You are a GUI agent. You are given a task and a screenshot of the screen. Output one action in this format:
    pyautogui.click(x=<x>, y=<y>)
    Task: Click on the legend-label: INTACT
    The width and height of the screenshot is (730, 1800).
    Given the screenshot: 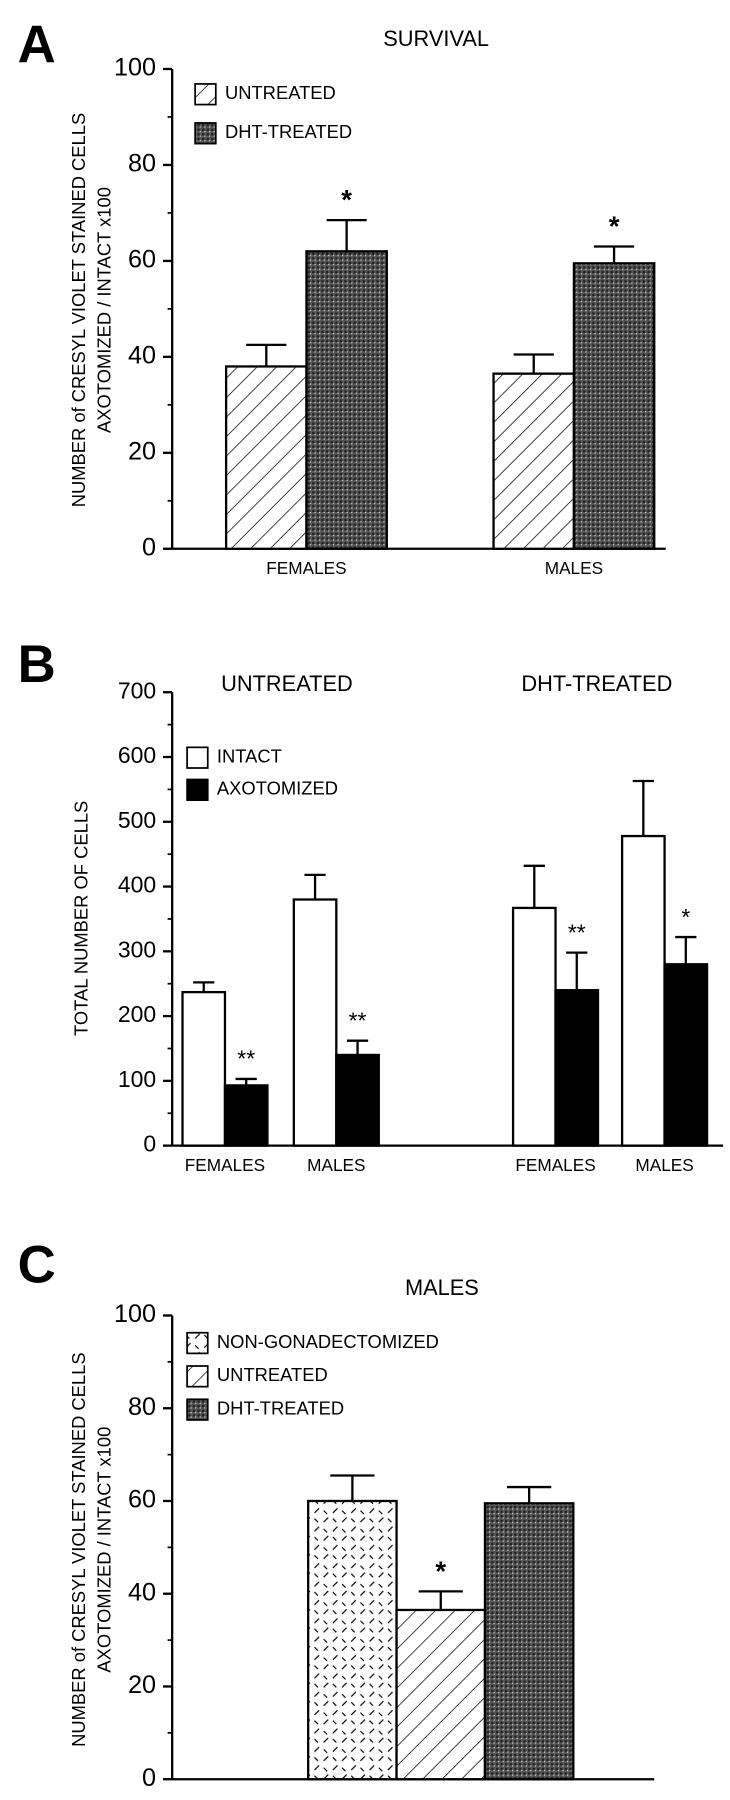 What is the action you would take?
    pyautogui.click(x=249, y=756)
    